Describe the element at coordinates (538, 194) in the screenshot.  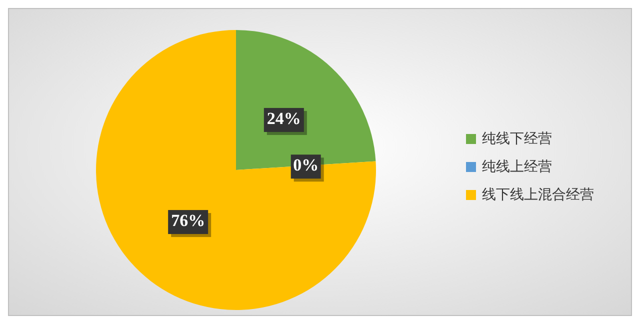
I see `legend-label: 线下线上混合经营` at that location.